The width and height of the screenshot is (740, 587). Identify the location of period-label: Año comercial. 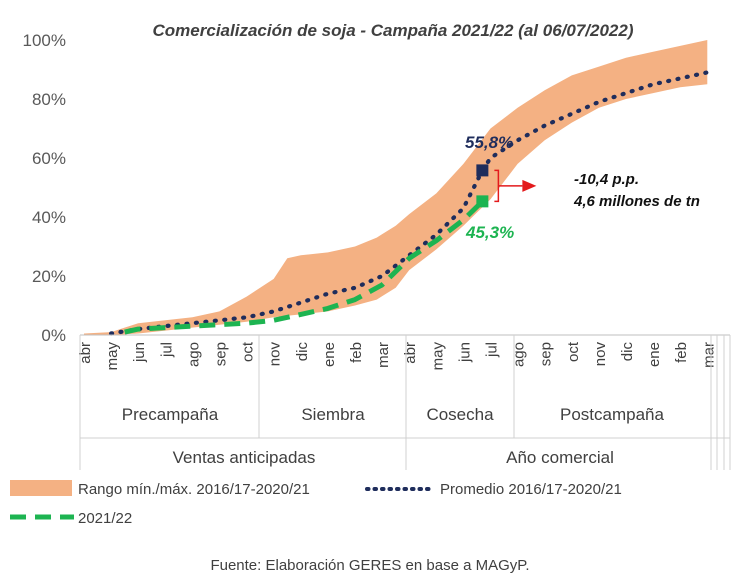
(560, 457).